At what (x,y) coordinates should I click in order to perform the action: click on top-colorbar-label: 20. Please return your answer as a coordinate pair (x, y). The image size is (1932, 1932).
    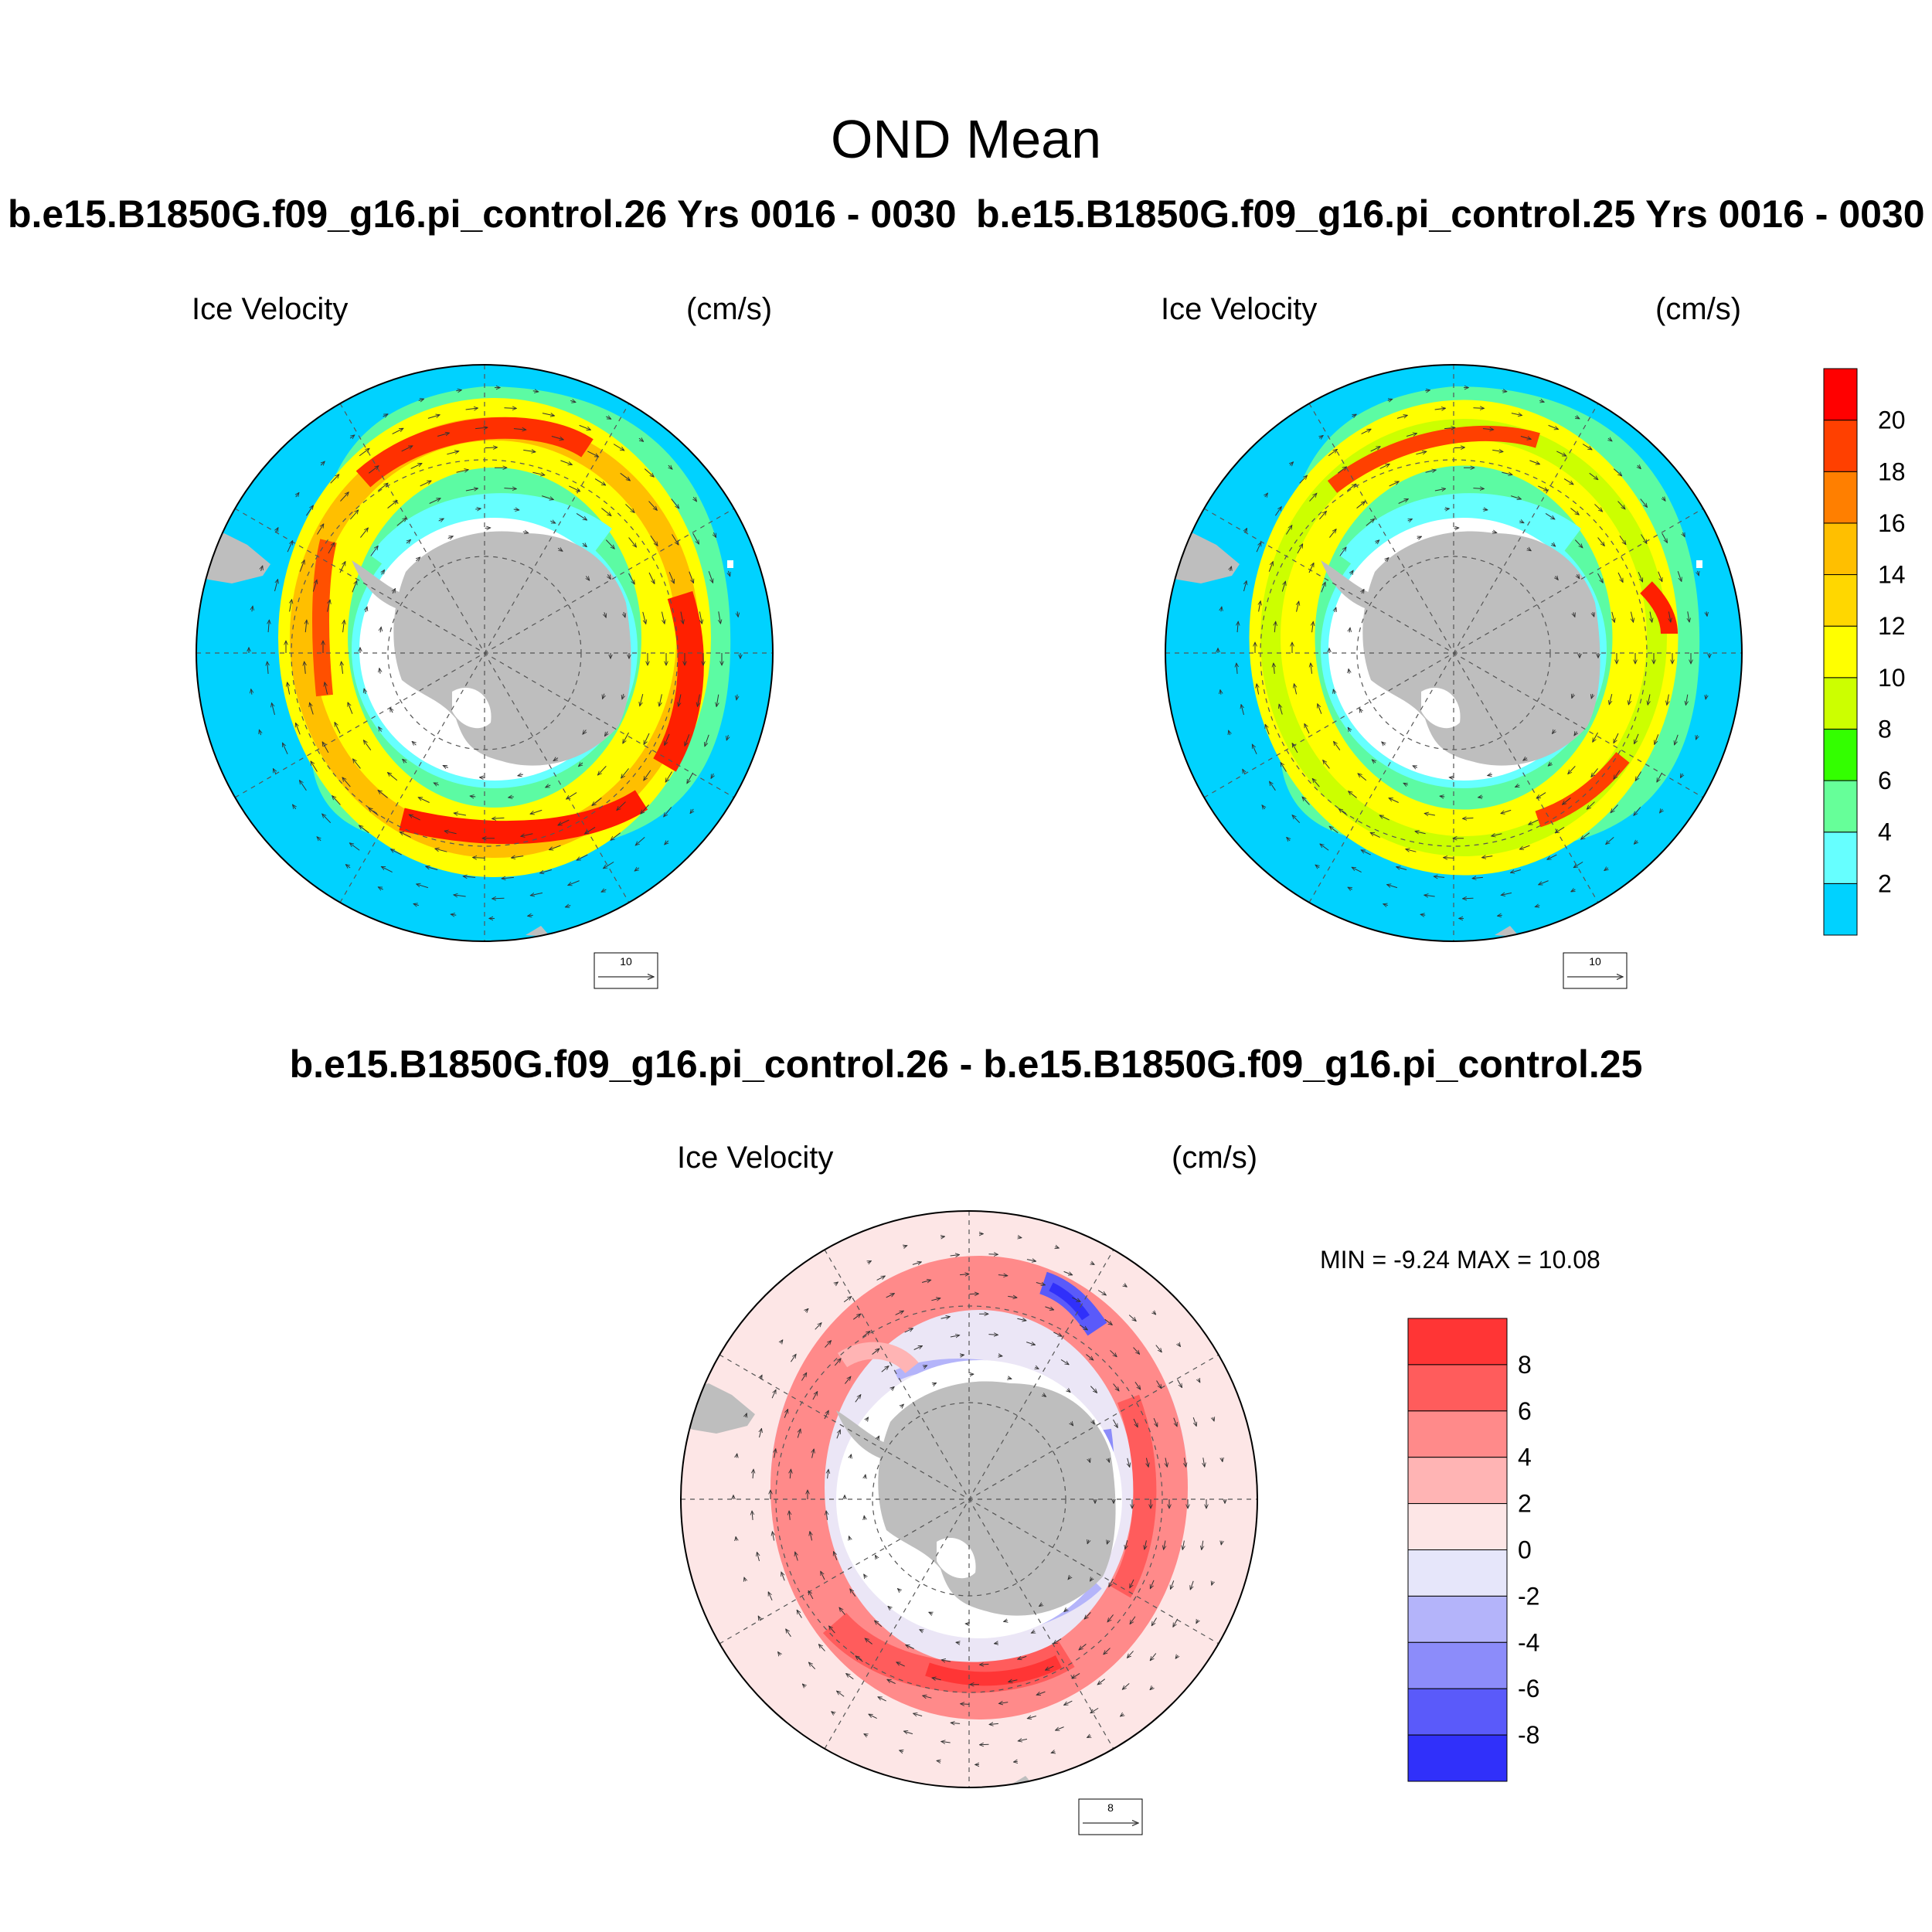
    Looking at the image, I should click on (1892, 420).